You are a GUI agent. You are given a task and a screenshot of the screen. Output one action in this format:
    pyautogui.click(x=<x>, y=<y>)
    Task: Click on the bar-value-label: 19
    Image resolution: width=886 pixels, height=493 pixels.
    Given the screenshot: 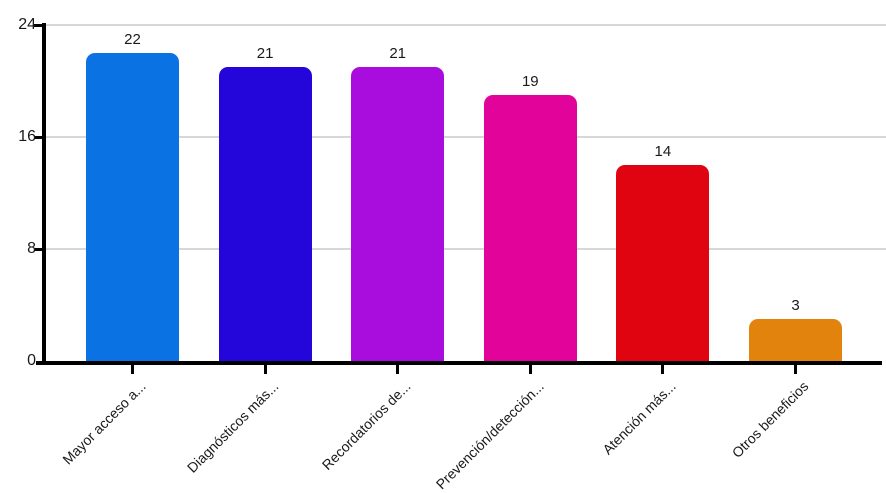 What is the action you would take?
    pyautogui.click(x=530, y=81)
    